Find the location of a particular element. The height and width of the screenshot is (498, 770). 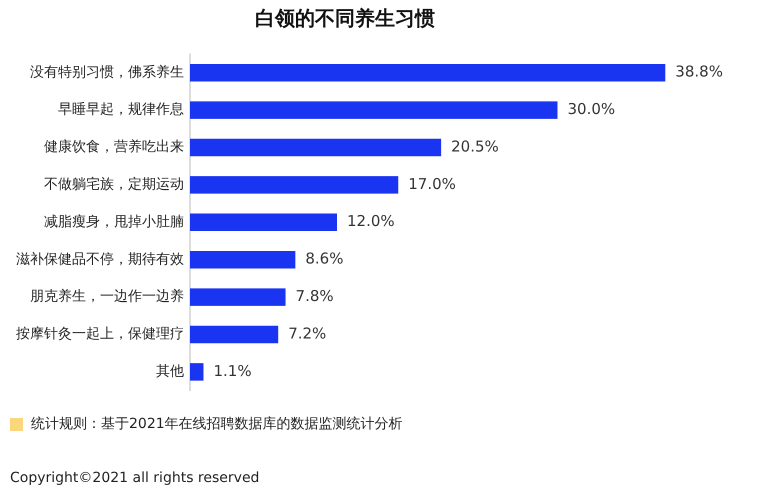

data-label: 38.8% is located at coordinates (699, 71).